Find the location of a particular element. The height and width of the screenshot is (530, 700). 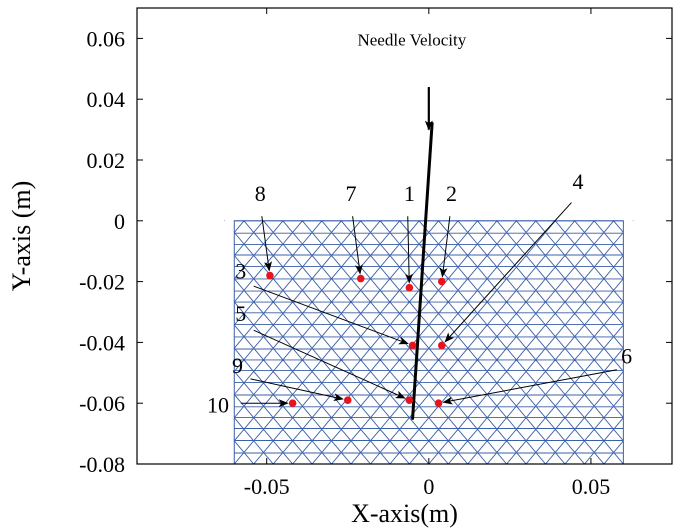

point-3: 3 is located at coordinates (326, 304).